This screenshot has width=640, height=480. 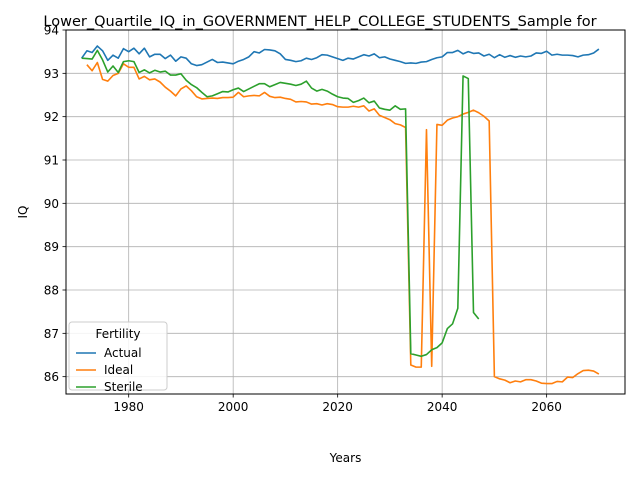 I want to click on legend-label-actual: Actual, so click(x=123, y=353).